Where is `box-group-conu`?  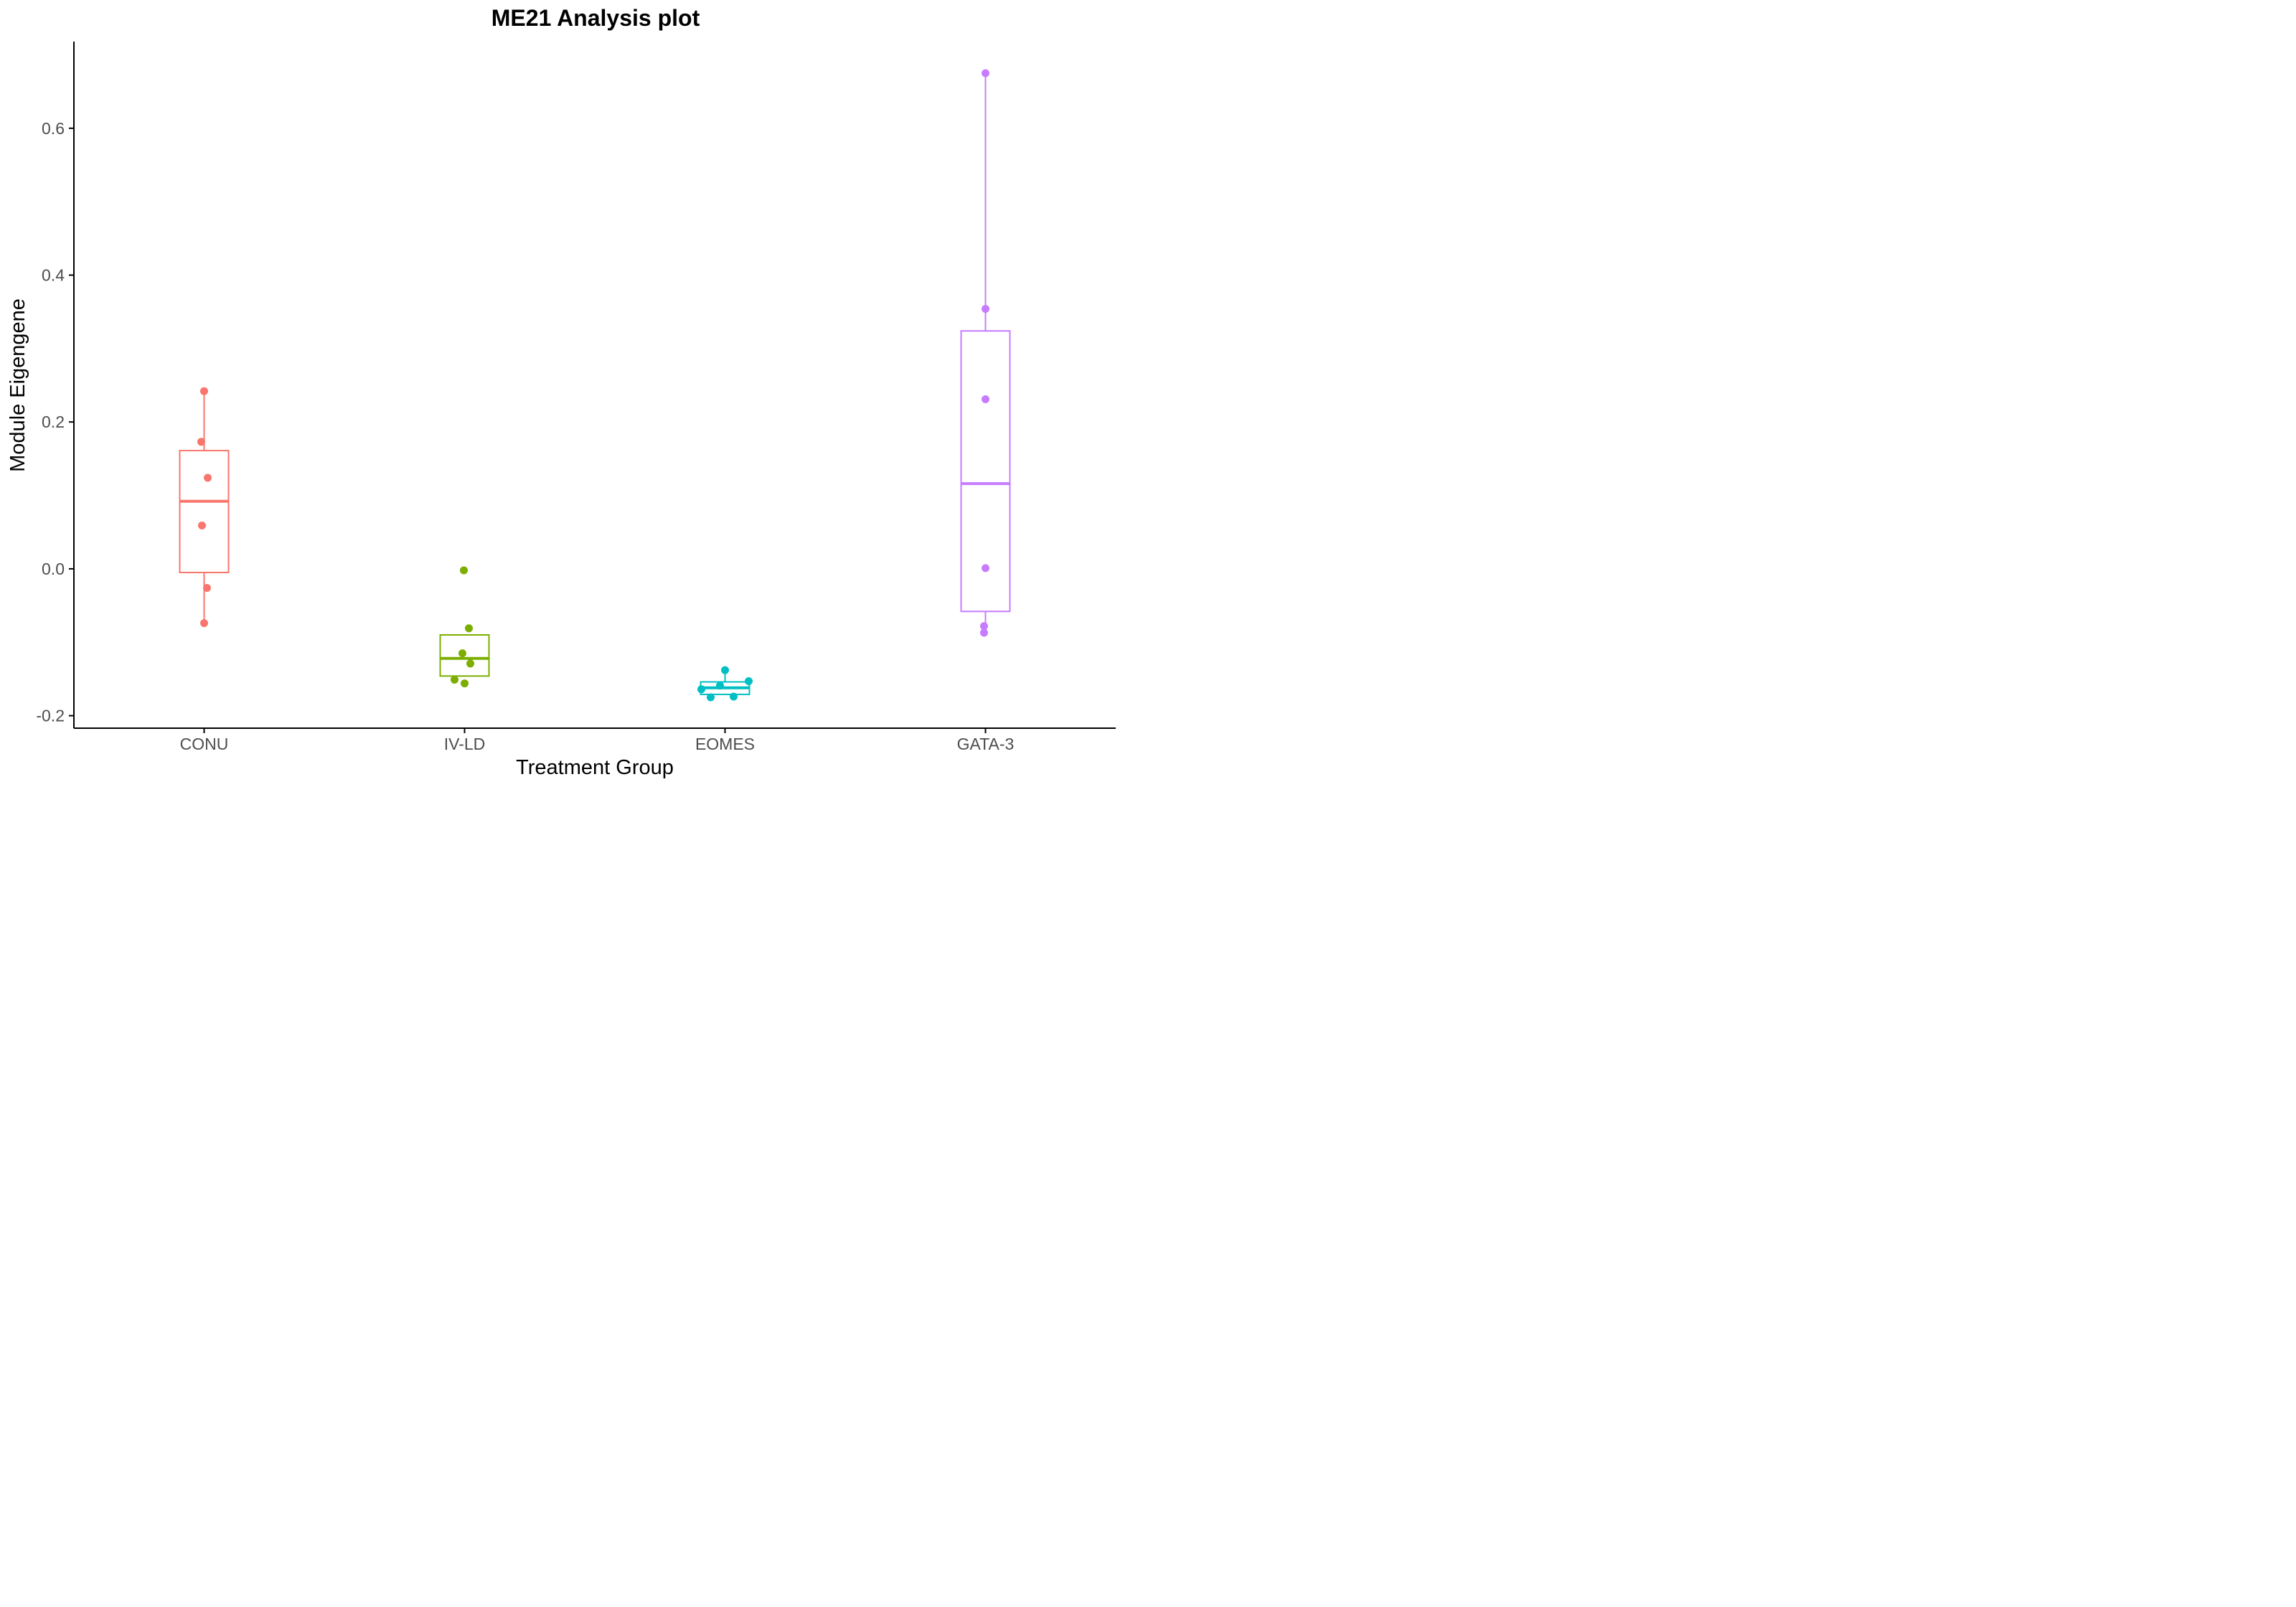
box-group-conu is located at coordinates (204, 507).